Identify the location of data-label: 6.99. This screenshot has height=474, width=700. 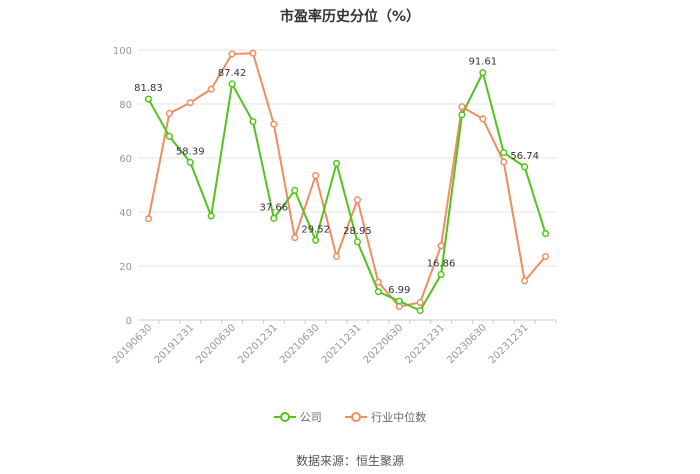
(399, 290).